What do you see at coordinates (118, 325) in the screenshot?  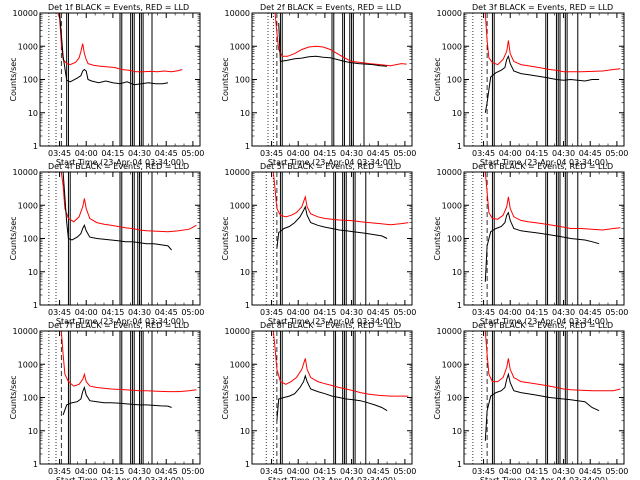 I see `panel-title: Det 7f BLACK = Events, RED = LLD` at bounding box center [118, 325].